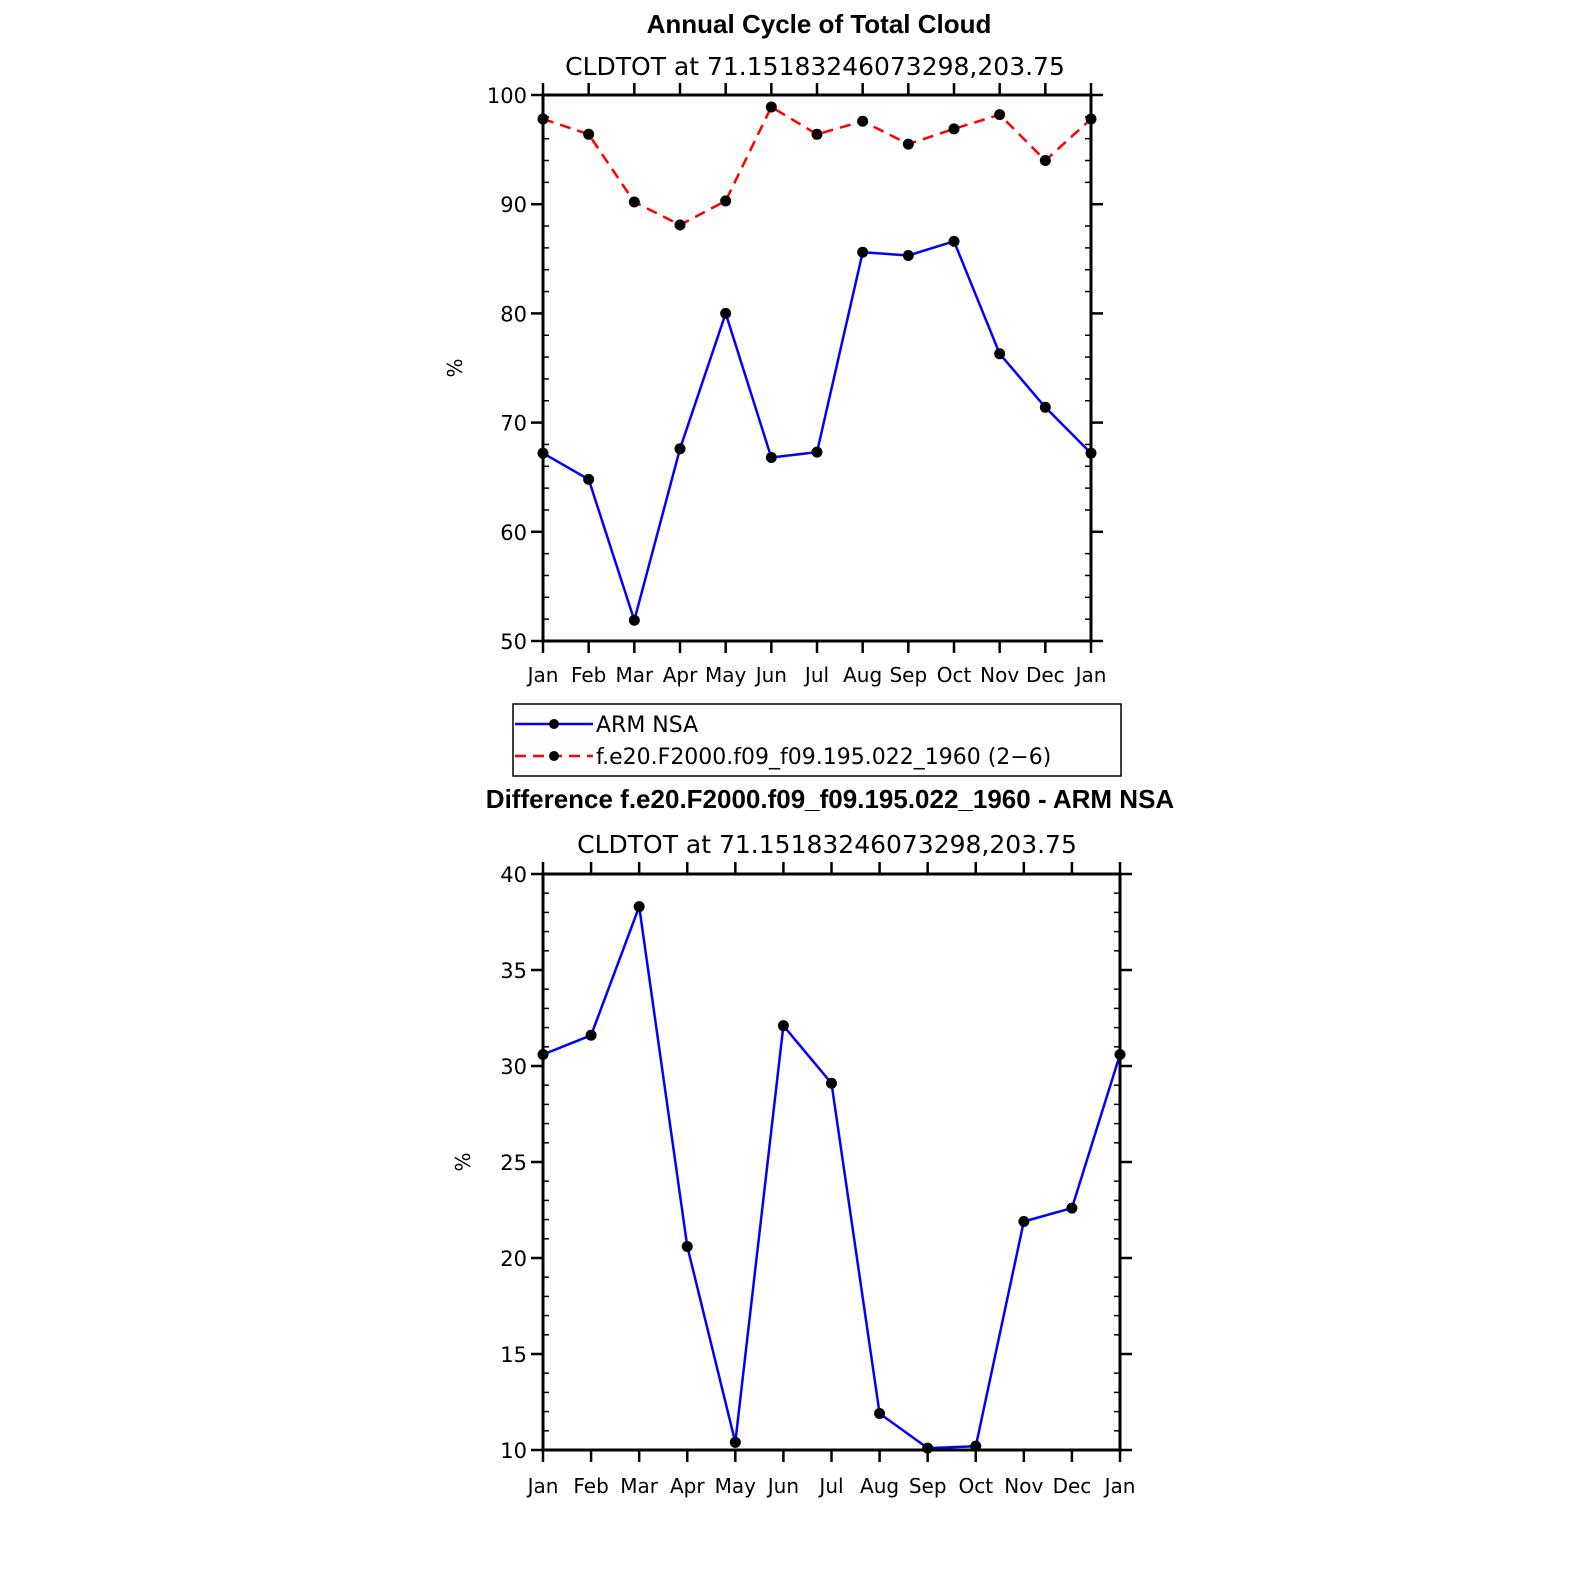 This screenshot has height=1574, width=1574. I want to click on y-tick-label: 20, so click(513, 1259).